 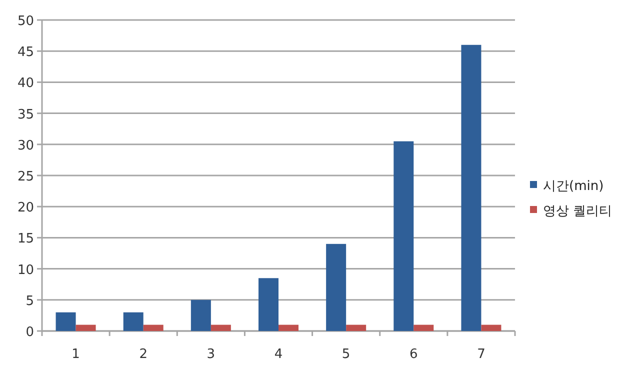 I want to click on x-tick-label: 1, so click(x=76, y=354).